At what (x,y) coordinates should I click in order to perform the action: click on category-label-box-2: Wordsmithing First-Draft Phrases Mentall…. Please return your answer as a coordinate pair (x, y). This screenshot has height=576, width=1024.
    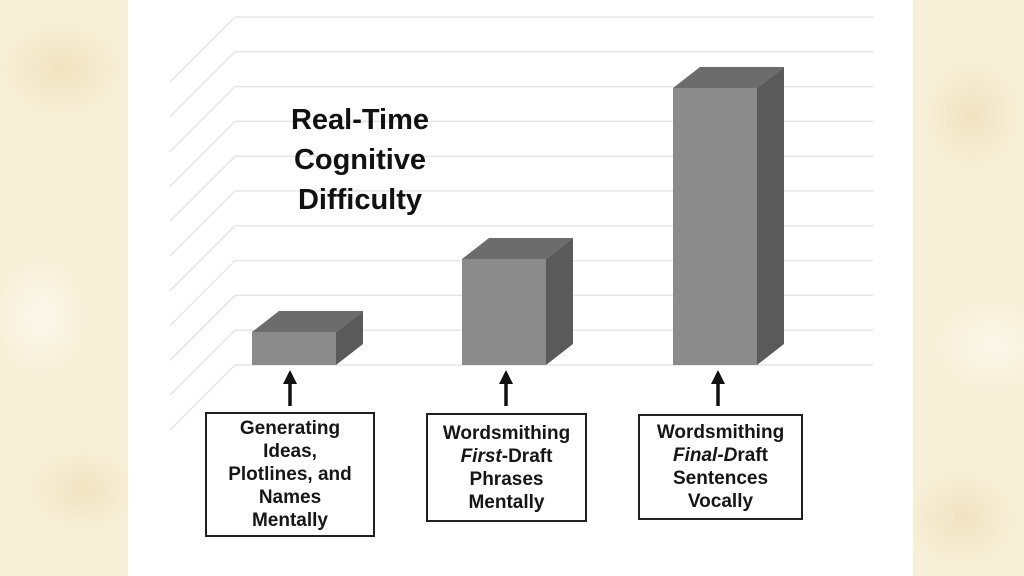
    Looking at the image, I should click on (506, 467).